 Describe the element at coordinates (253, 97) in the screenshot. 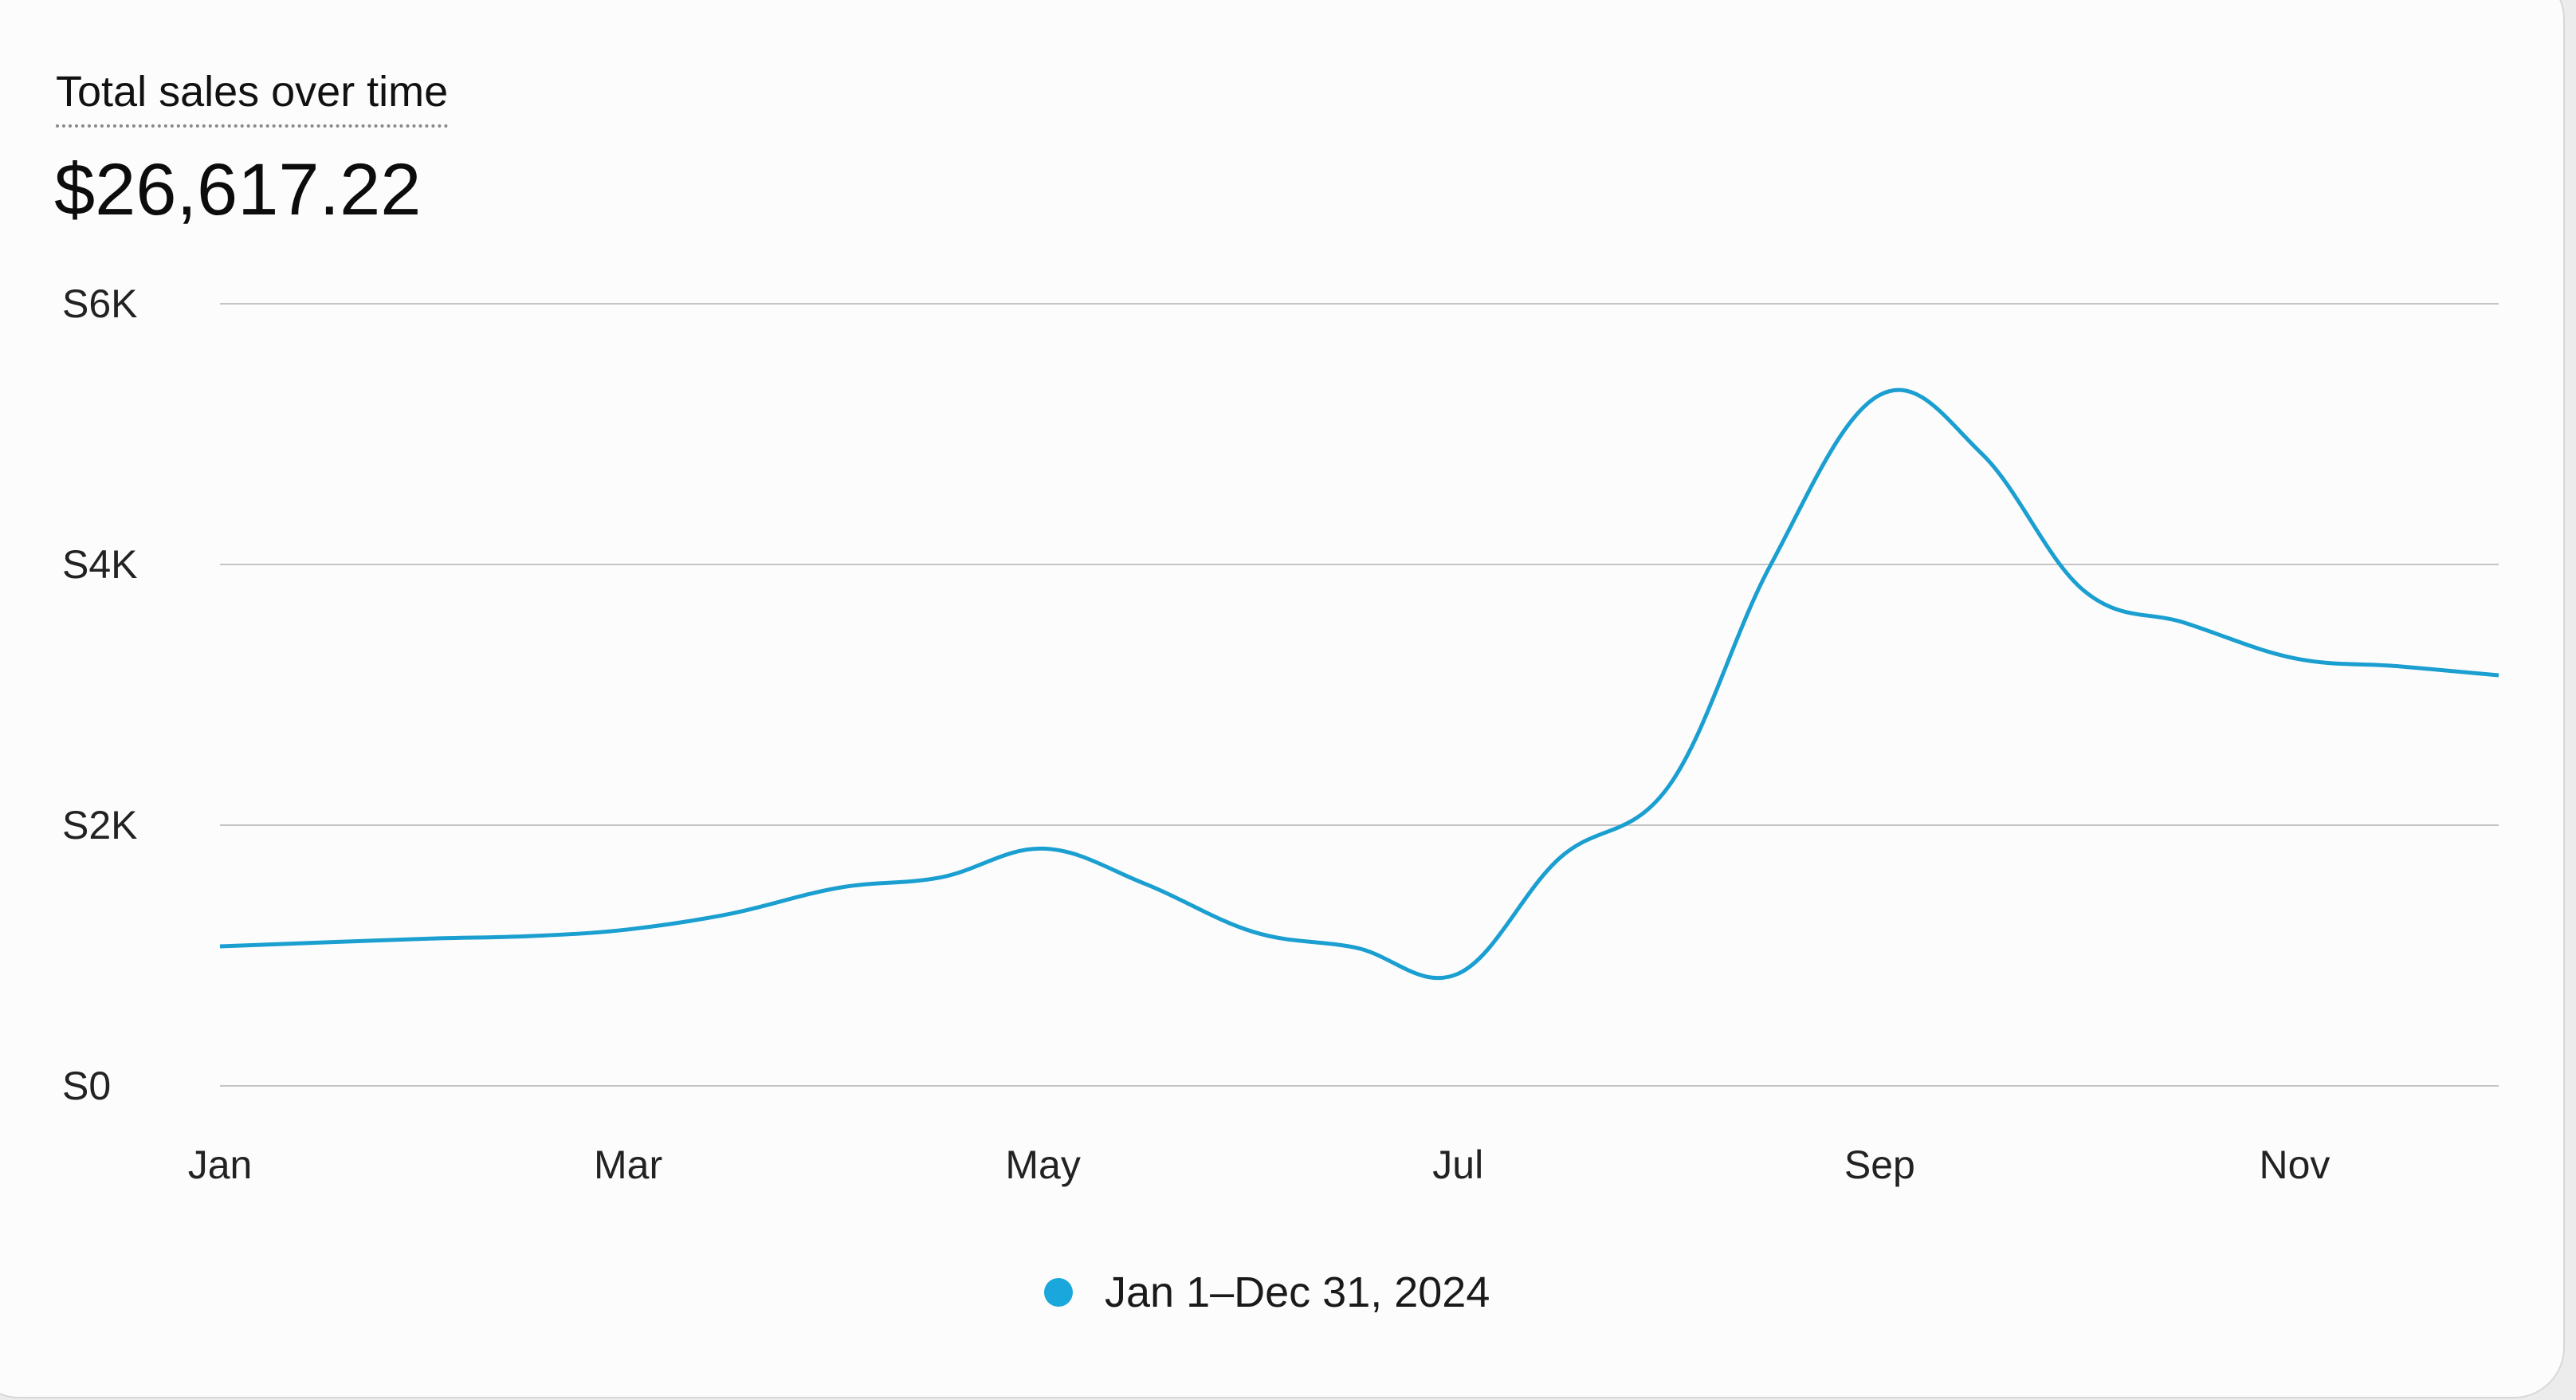

I see `chart-title: Total sales over time` at that location.